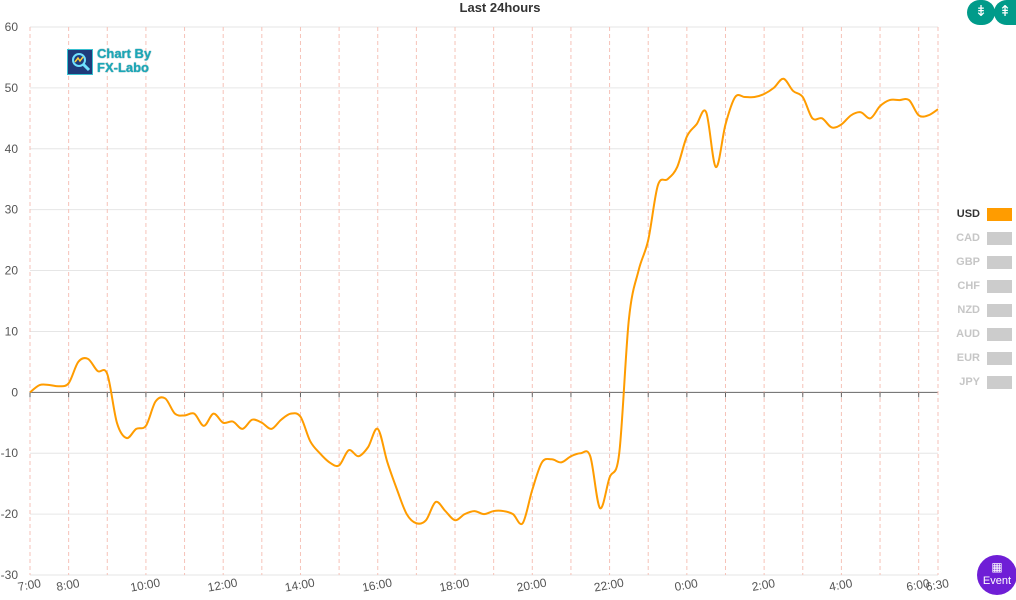  I want to click on event-button: ▦ Event, so click(996, 575).